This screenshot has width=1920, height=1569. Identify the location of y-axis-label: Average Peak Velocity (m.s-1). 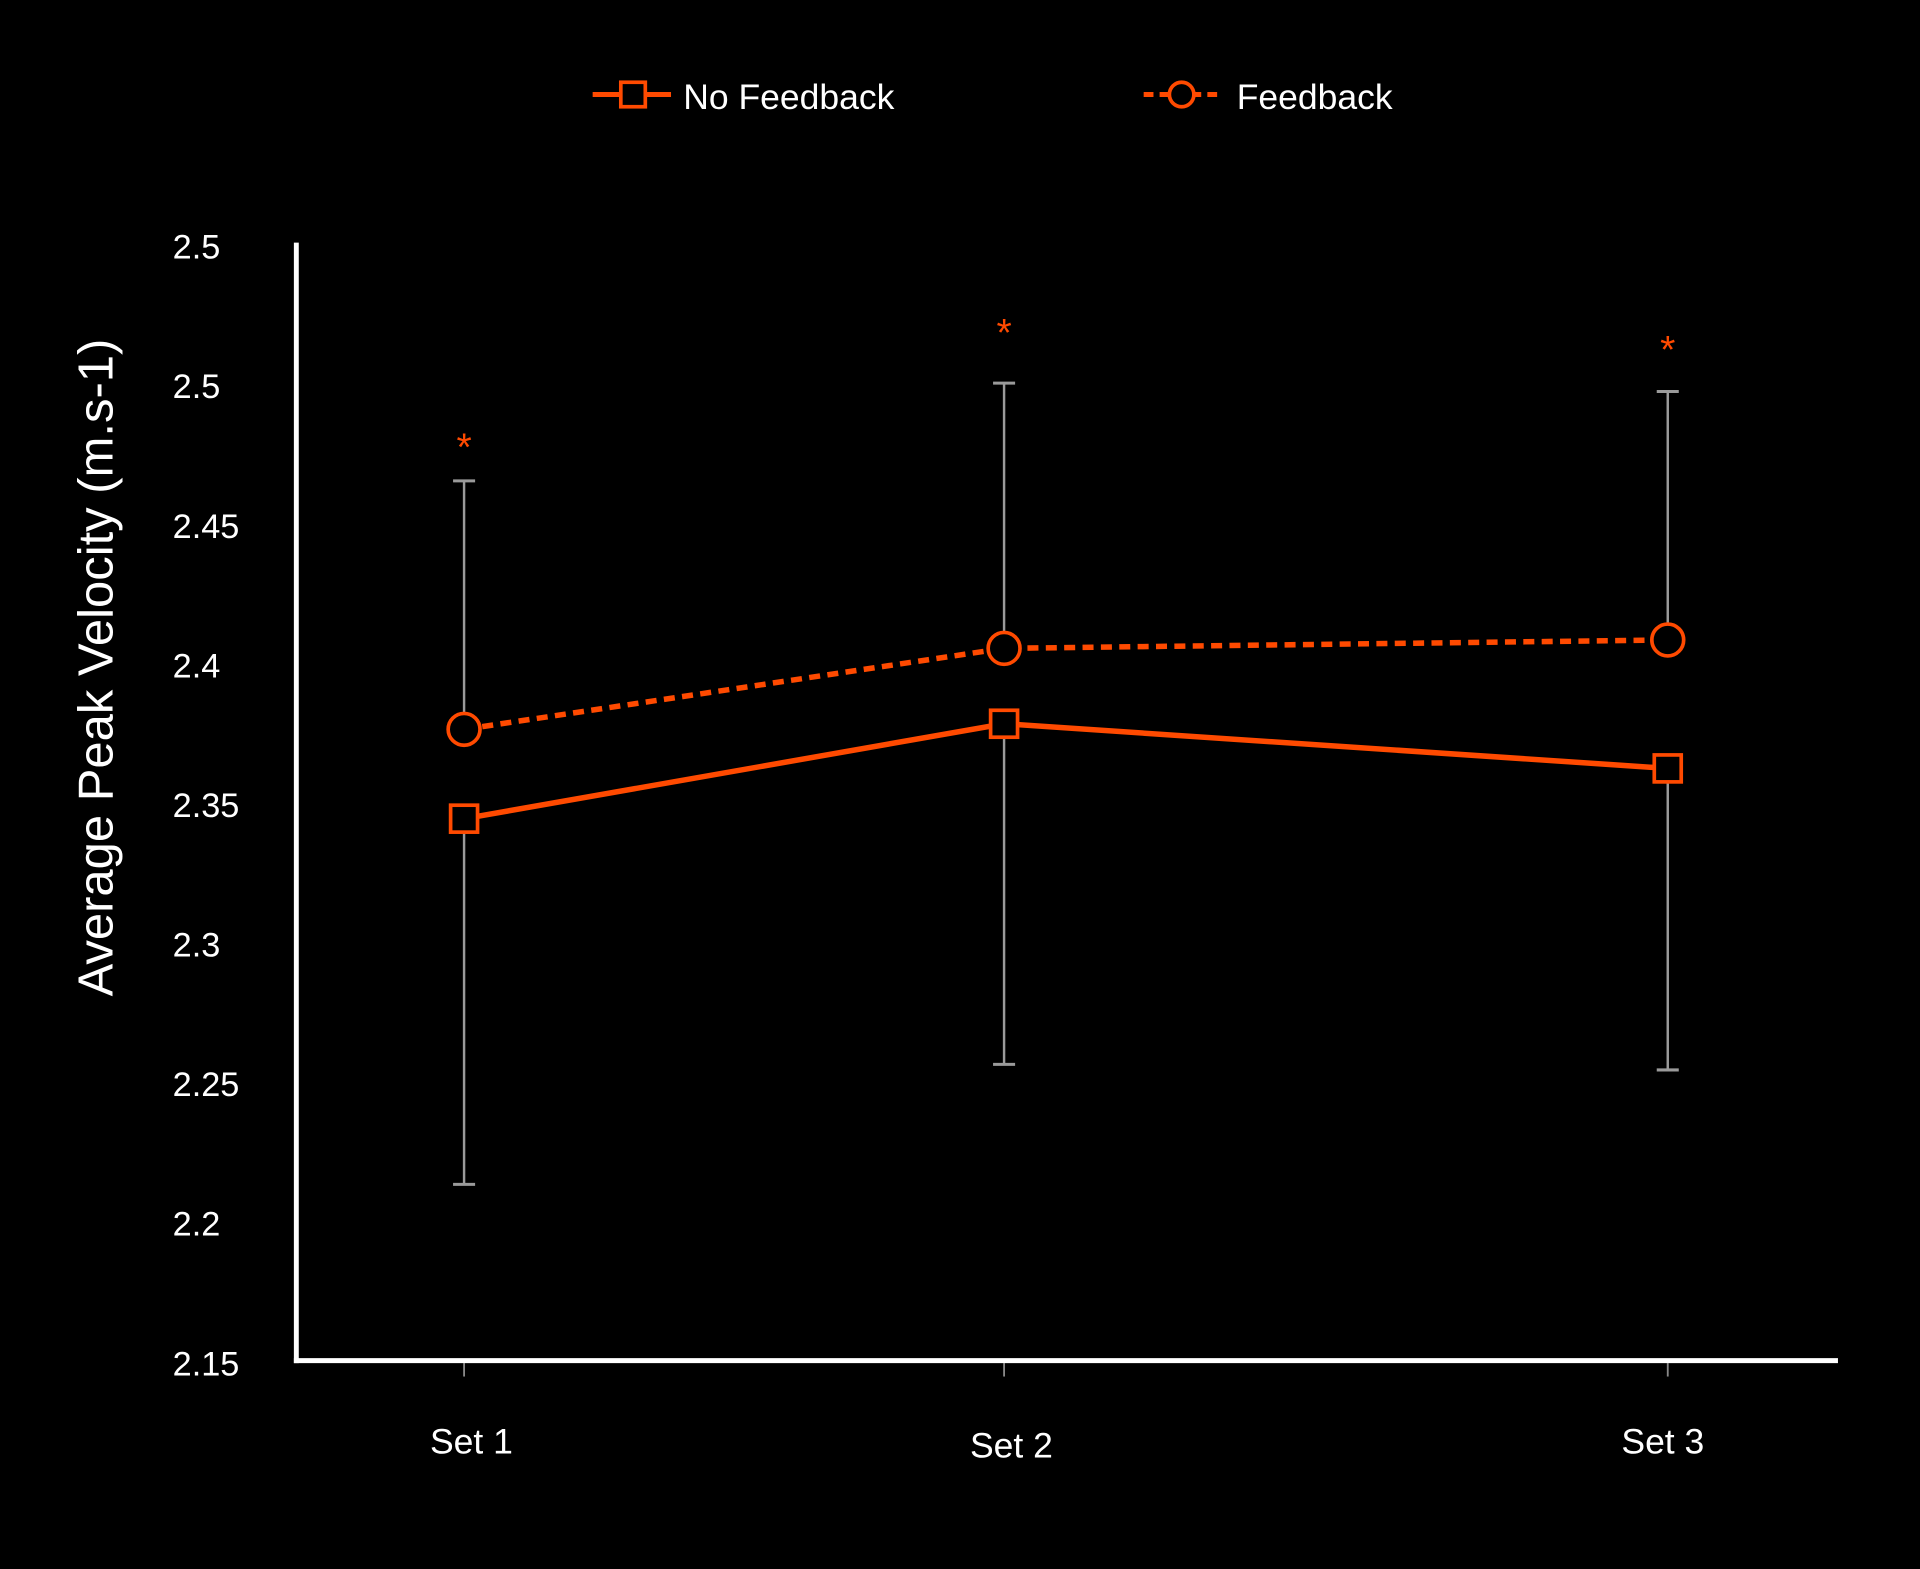
(97, 668).